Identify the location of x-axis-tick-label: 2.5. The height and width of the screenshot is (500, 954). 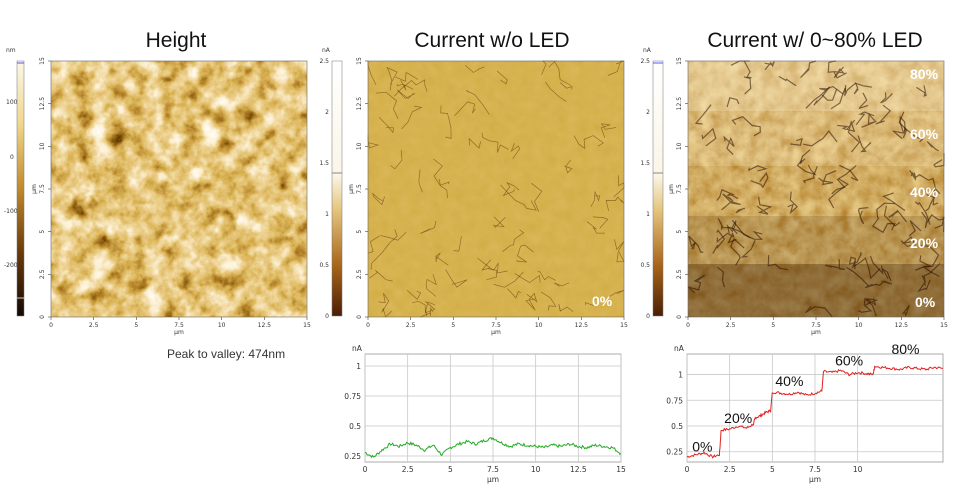
(411, 325).